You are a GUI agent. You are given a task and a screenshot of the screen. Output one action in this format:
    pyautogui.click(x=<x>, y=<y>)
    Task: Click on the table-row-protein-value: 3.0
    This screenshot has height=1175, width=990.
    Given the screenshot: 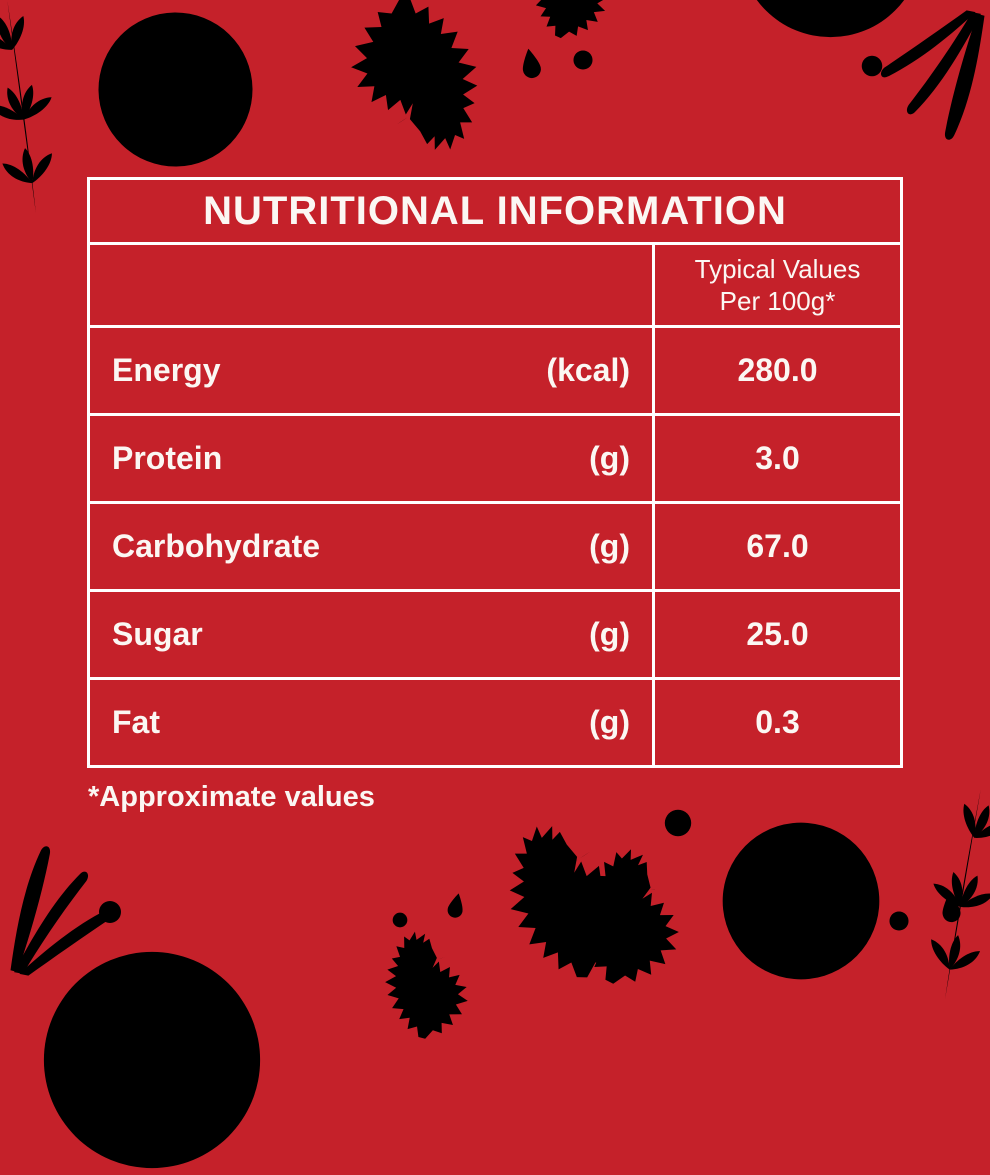 What is the action you would take?
    pyautogui.click(x=777, y=458)
    